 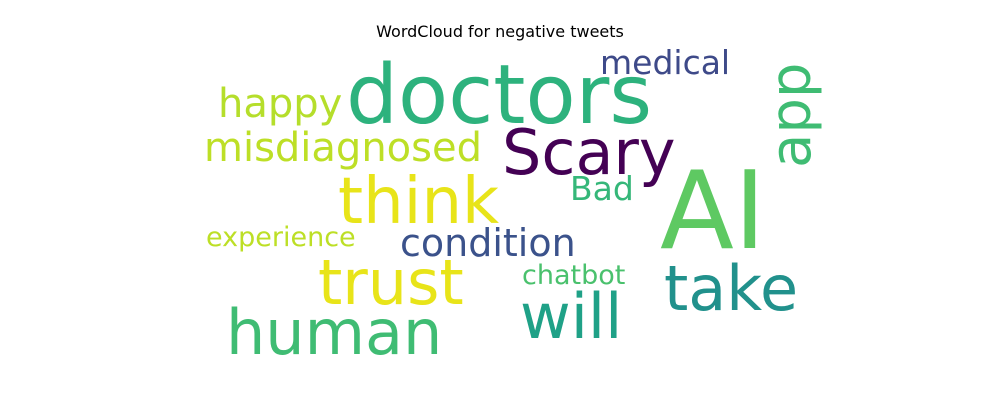 What do you see at coordinates (280, 104) in the screenshot?
I see `word-happy: happy` at bounding box center [280, 104].